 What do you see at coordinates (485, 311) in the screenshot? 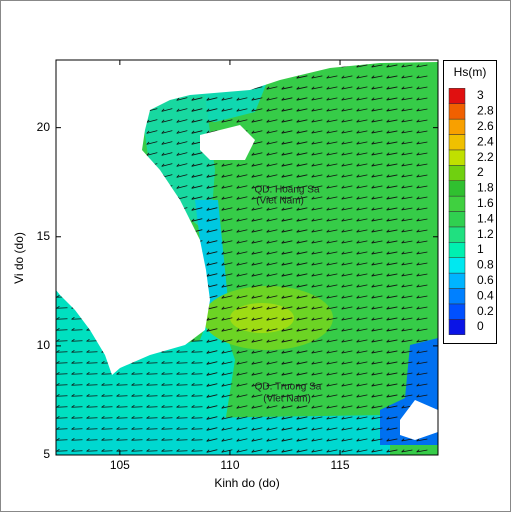
I see `colorbar-label: 0.2` at bounding box center [485, 311].